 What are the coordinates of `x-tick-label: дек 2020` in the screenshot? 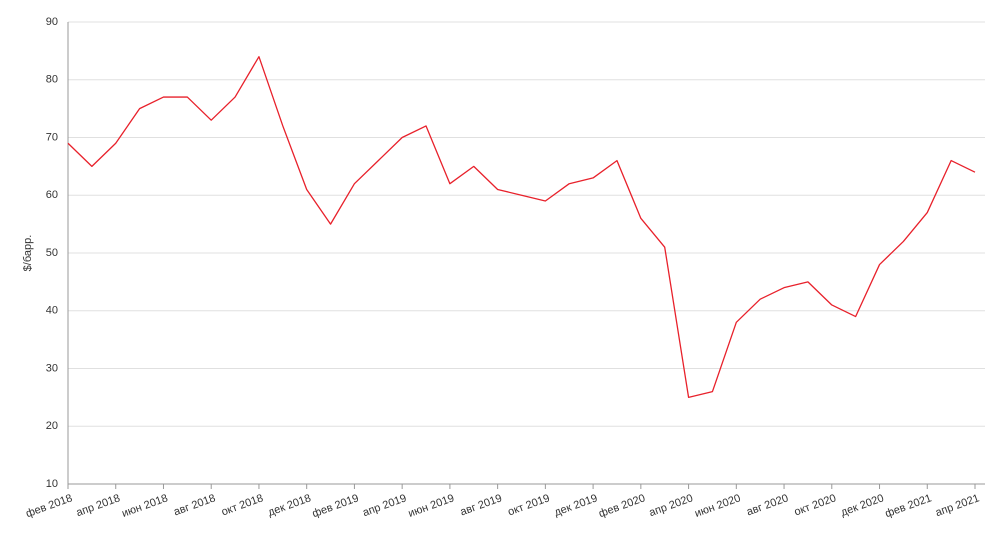 It's located at (862, 505).